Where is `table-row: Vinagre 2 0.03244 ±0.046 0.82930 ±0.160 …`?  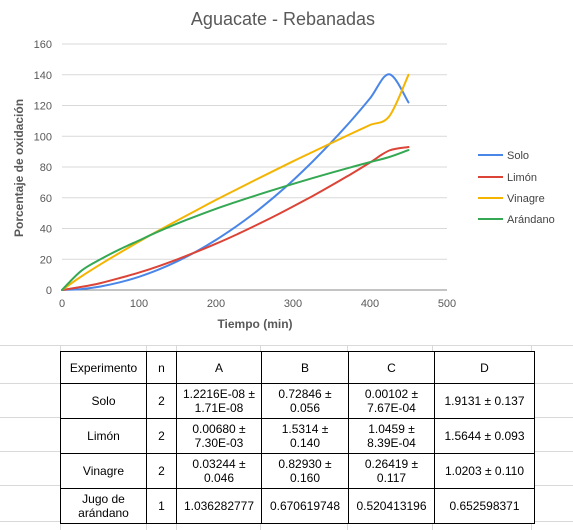 table-row: Vinagre 2 0.03244 ±0.046 0.82930 ±0.160 … is located at coordinates (297, 471).